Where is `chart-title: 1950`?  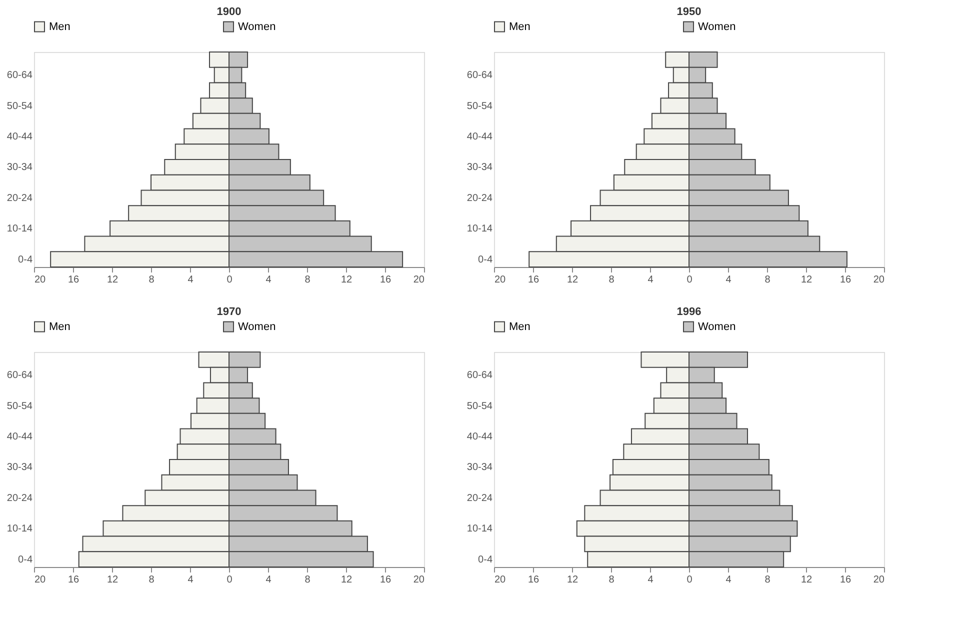
chart-title: 1950 is located at coordinates (689, 12).